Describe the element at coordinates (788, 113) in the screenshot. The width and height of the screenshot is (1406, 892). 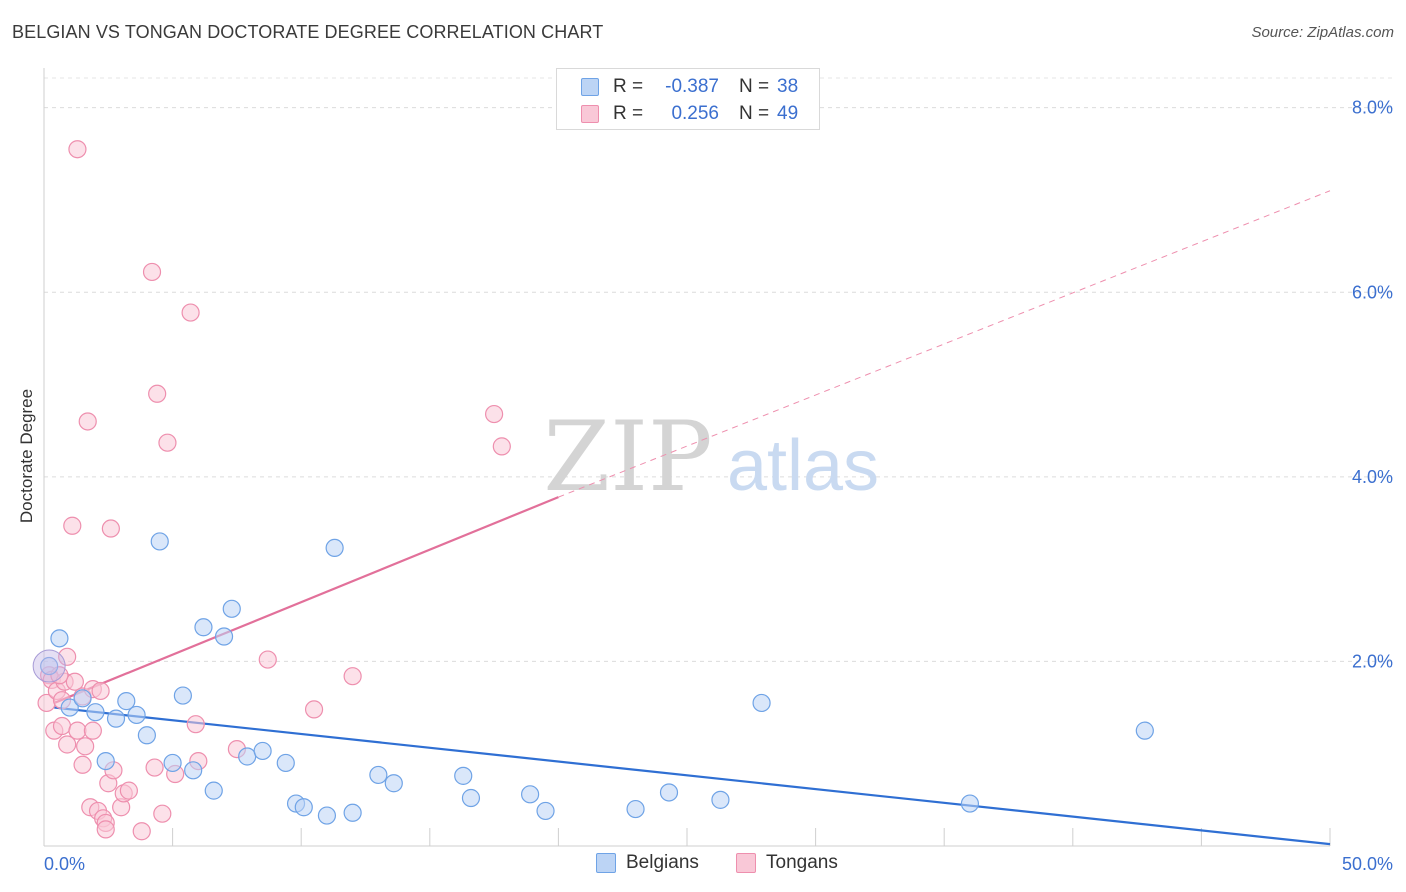
I see `legend-n-value: 49` at that location.